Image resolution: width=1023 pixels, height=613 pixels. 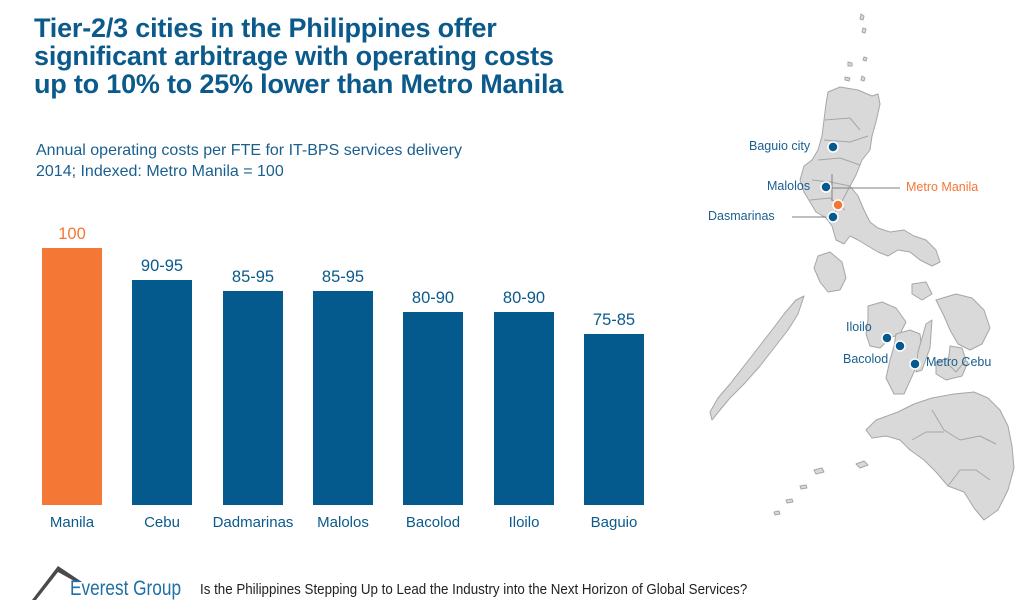 What do you see at coordinates (162, 266) in the screenshot?
I see `bar-value-label: 90-95` at bounding box center [162, 266].